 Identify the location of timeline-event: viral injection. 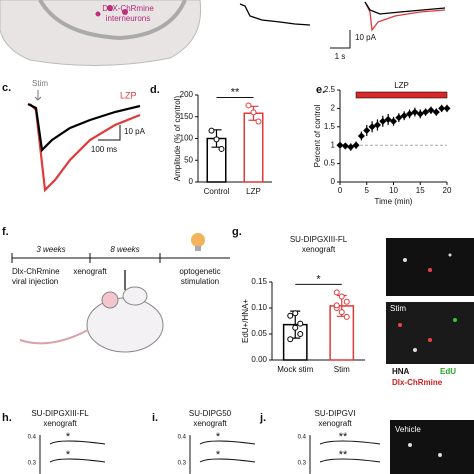
(35, 281).